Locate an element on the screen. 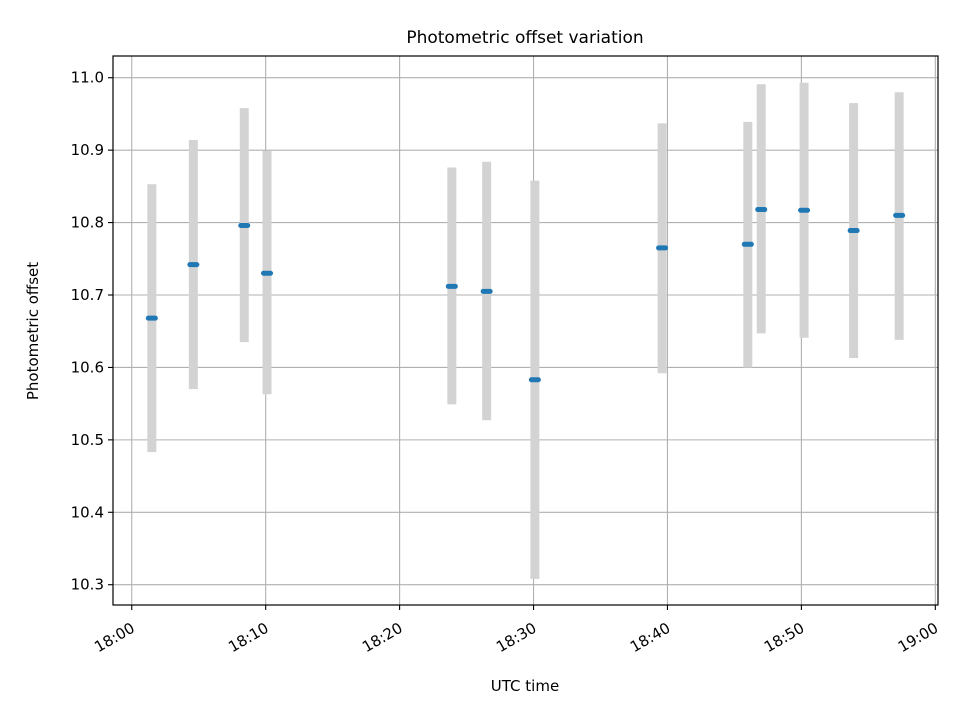  y-tick-label: 10.8 is located at coordinates (87, 223).